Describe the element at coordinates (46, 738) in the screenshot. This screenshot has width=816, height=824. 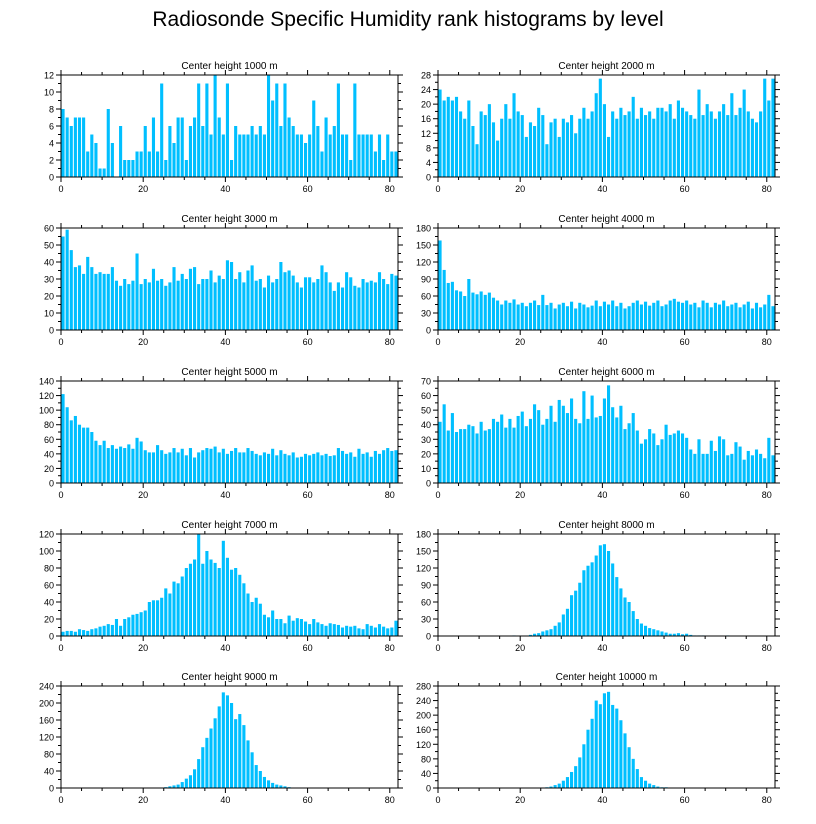
I see `y-tick-label: 120` at that location.